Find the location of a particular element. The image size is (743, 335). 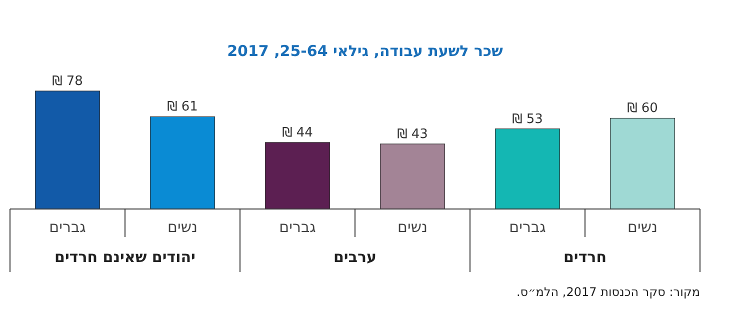

data-label: 78 ₪ is located at coordinates (67, 81).